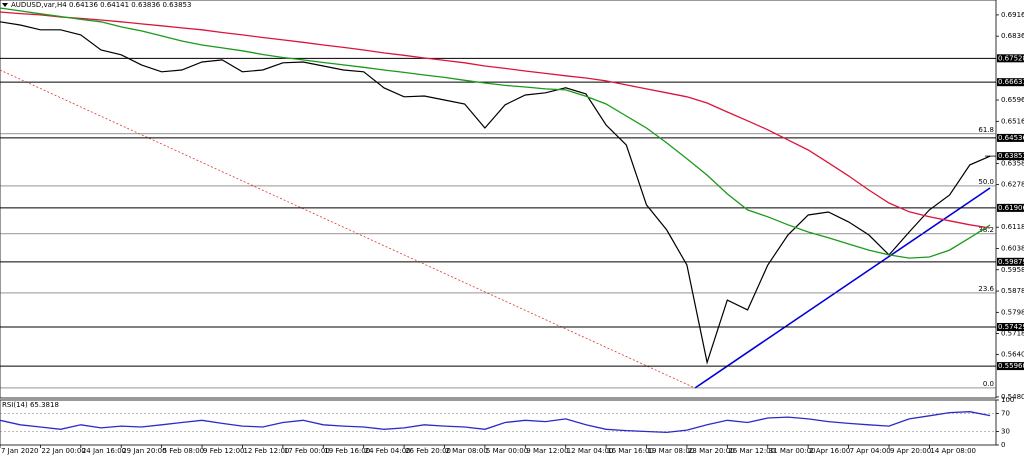 This screenshot has height=455, width=1024. I want to click on x-tick-label: 31 Mar 00:00, so click(792, 451).